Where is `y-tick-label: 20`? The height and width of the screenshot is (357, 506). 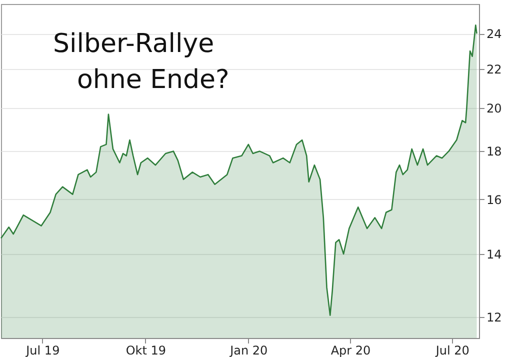 y-tick-label: 20 is located at coordinates (494, 109).